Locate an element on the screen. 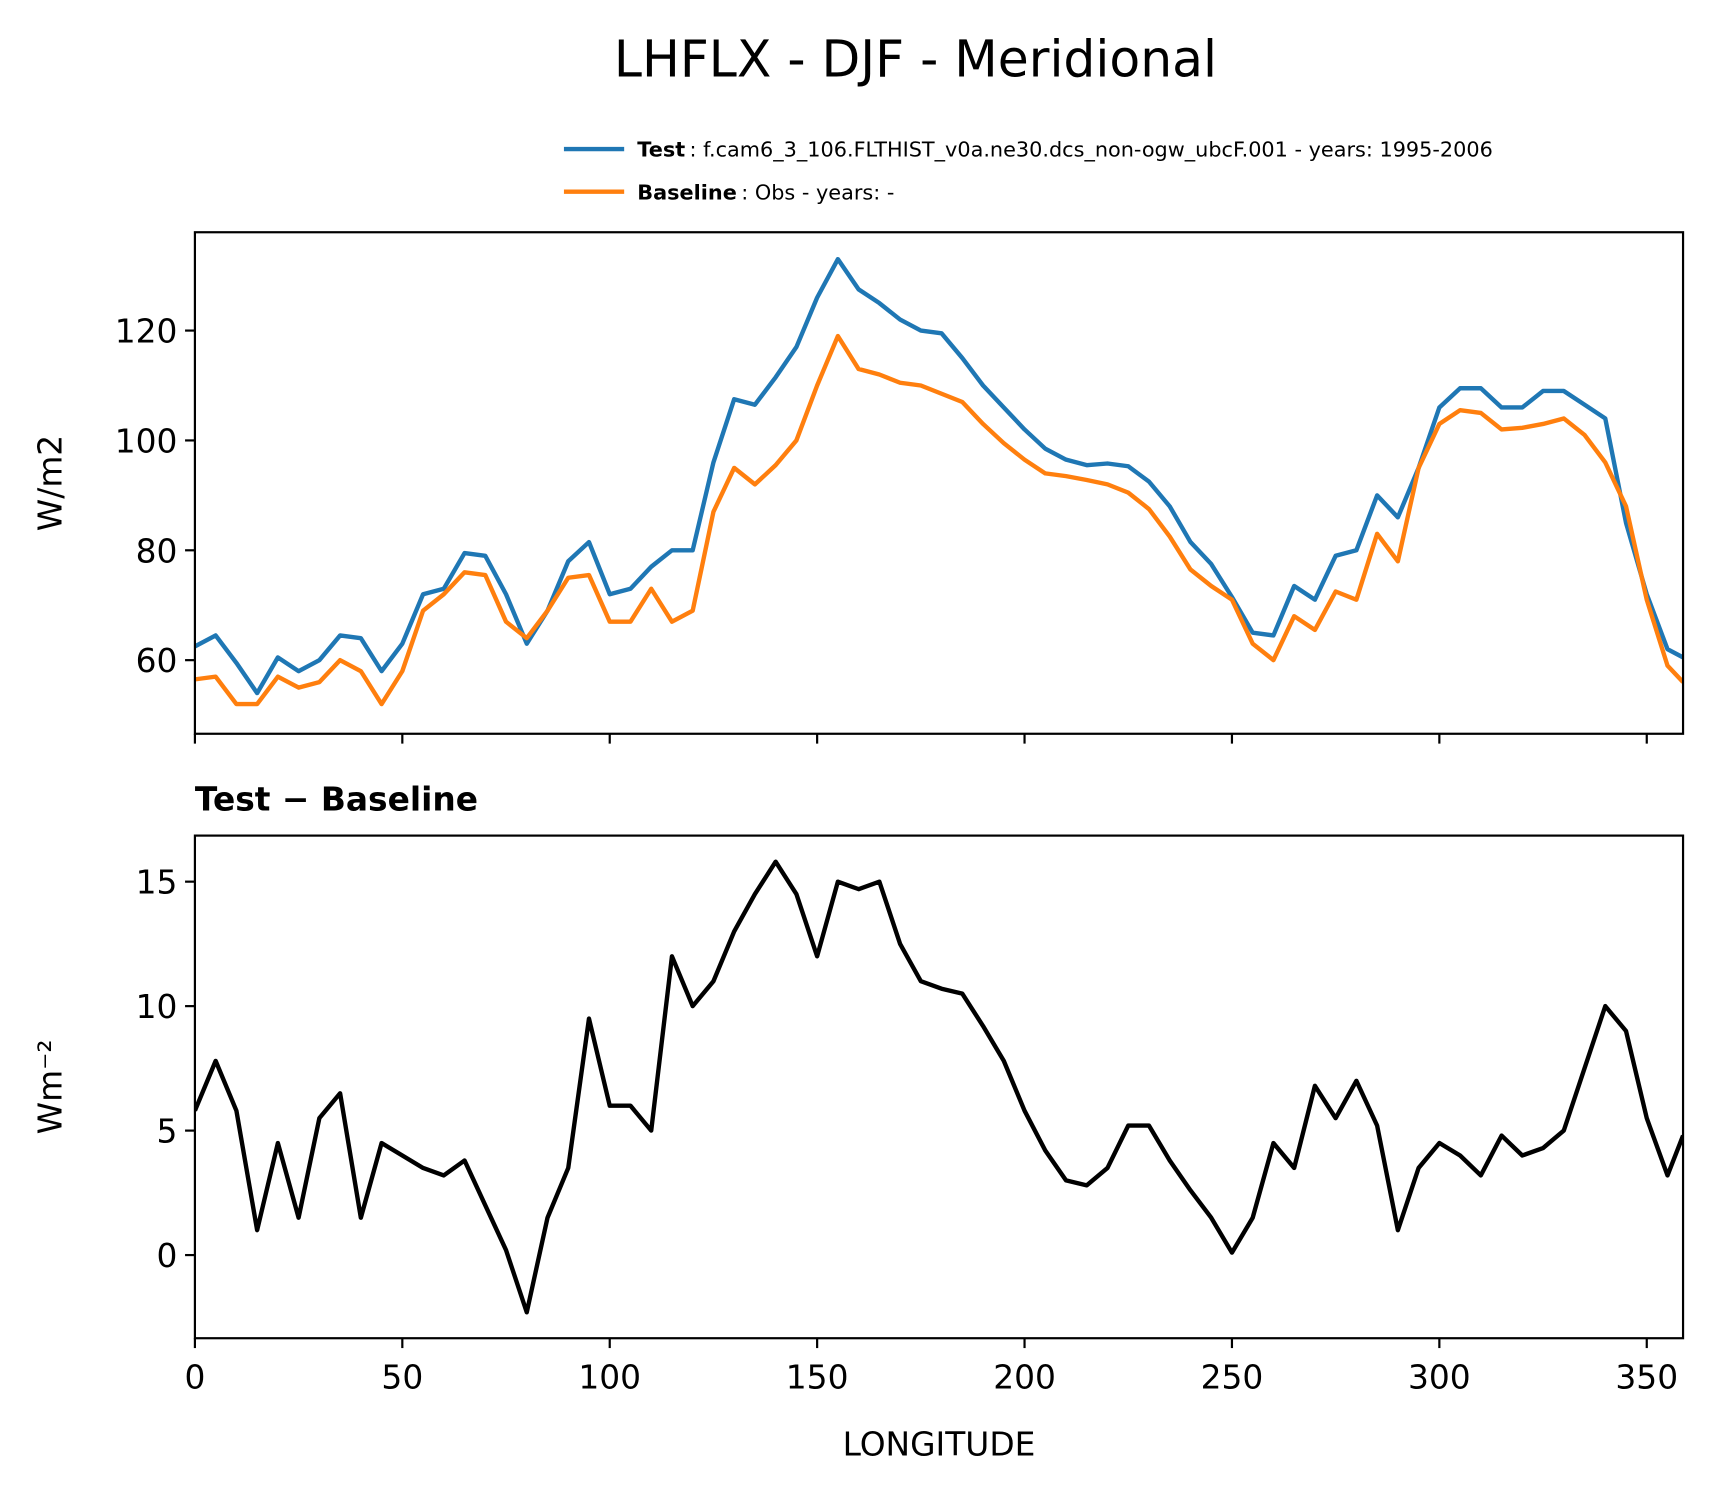  y-tick-label: 10 is located at coordinates (157, 1007).